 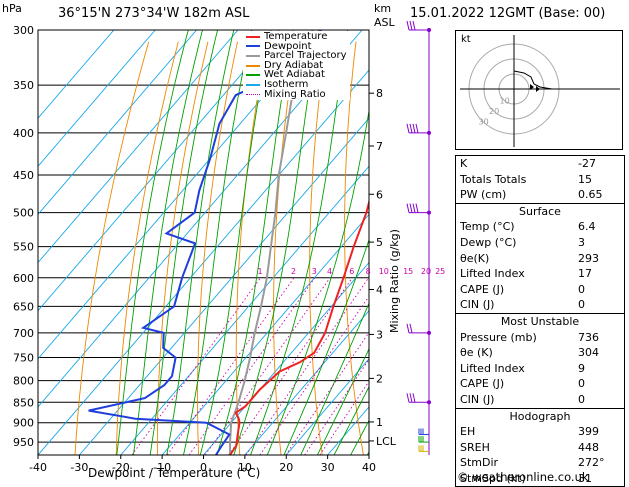 What do you see at coordinates (408, 271) in the screenshot?
I see `mixing-ratio-tick-label: 15` at bounding box center [408, 271].